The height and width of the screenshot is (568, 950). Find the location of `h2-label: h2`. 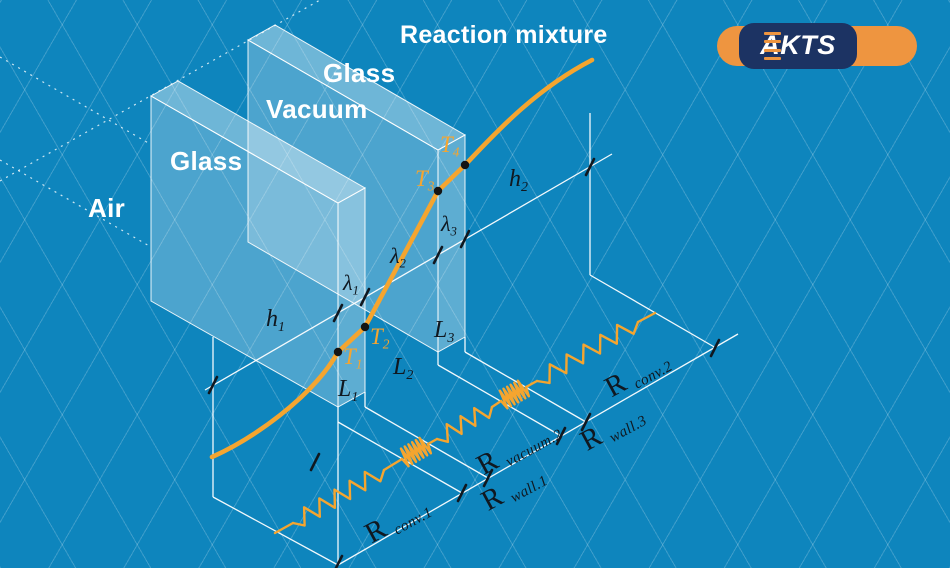

h2-label: h2 is located at coordinates (518, 180).